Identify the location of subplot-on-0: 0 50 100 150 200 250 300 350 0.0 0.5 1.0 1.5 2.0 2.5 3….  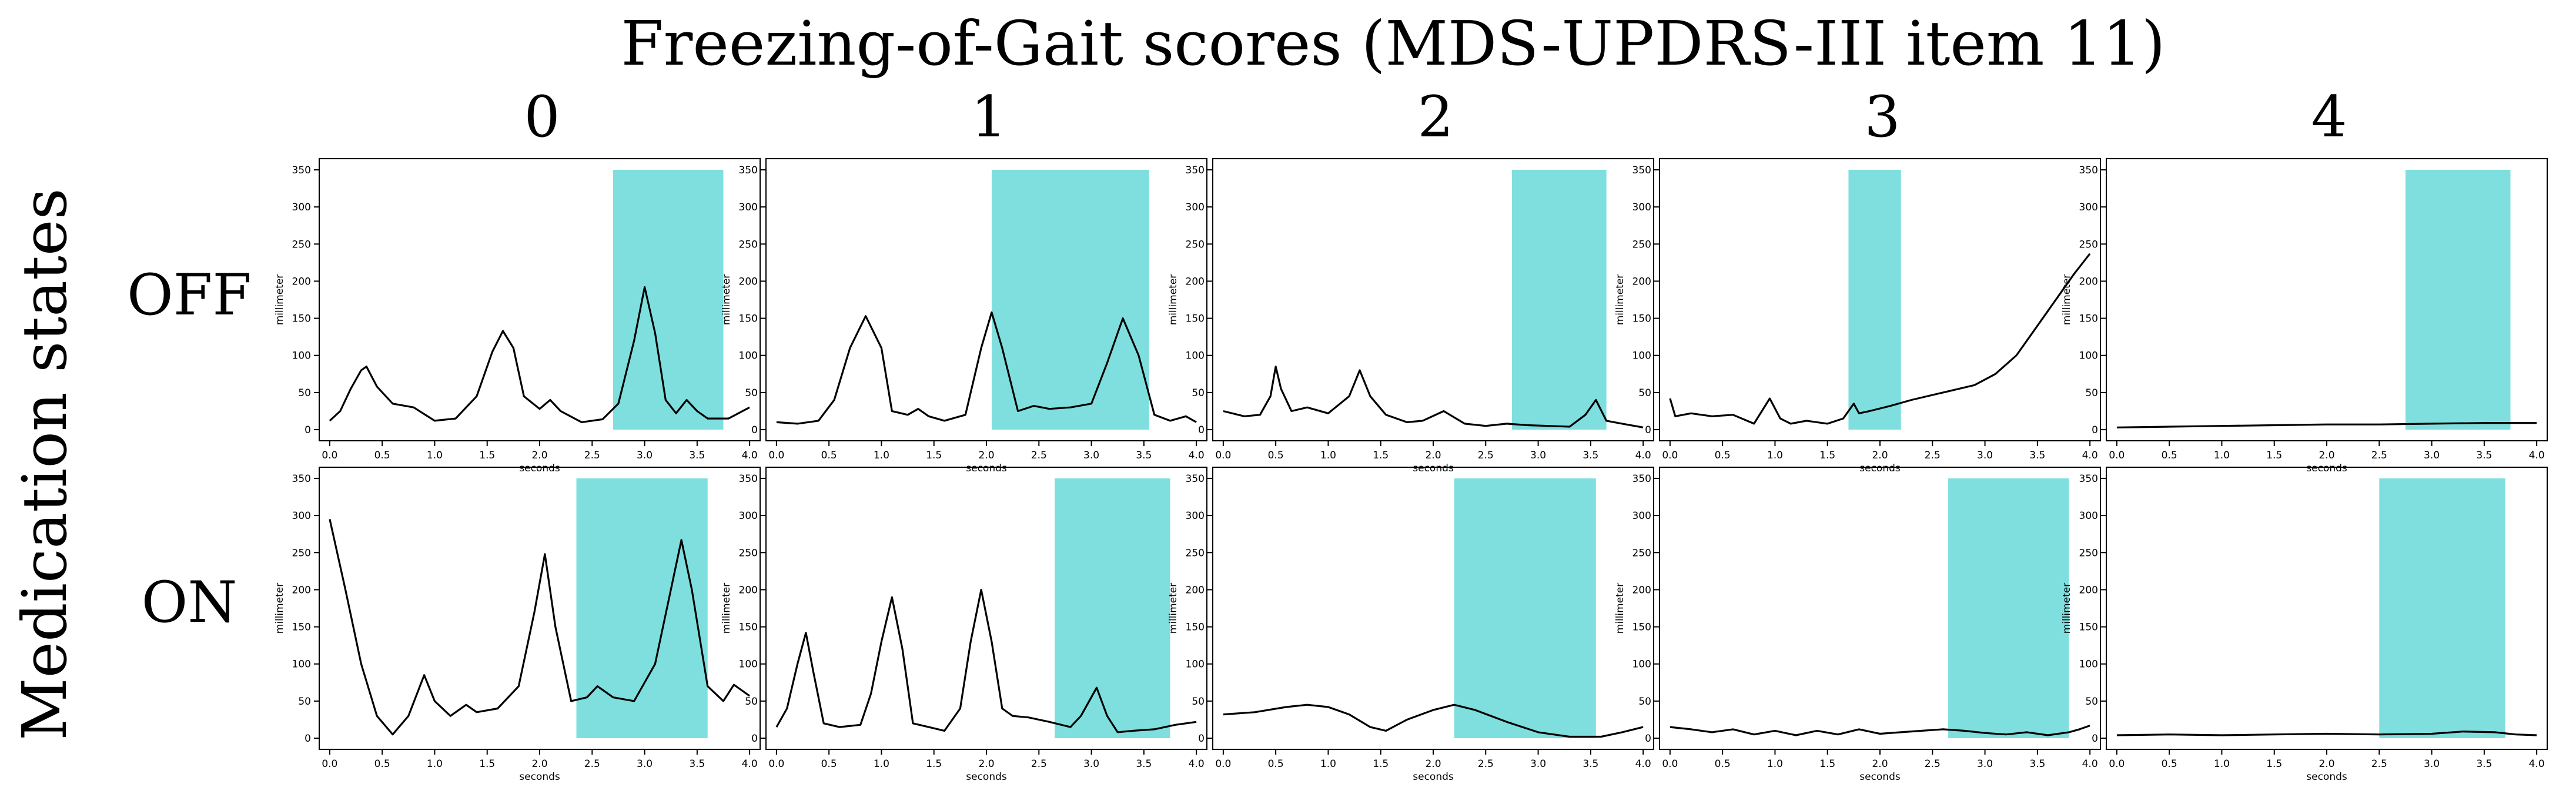
(517, 625).